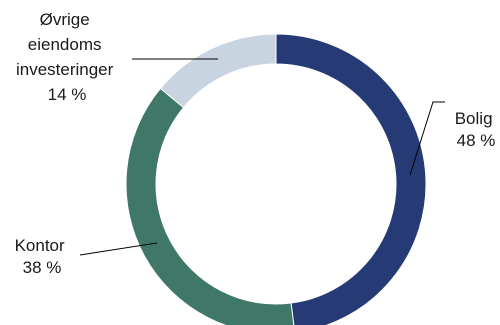  Describe the element at coordinates (427, 138) in the screenshot. I see `leader-line-bolig` at that location.